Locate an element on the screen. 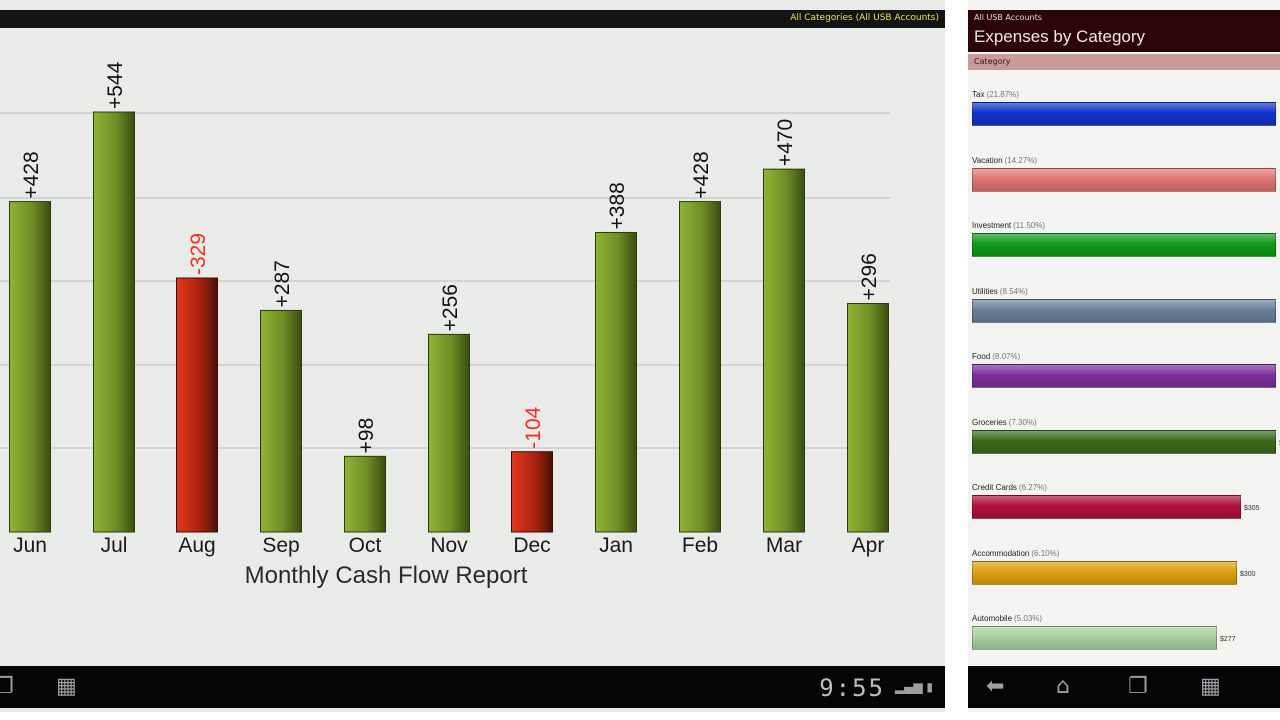  value-label-jun: +428 is located at coordinates (31, 174).